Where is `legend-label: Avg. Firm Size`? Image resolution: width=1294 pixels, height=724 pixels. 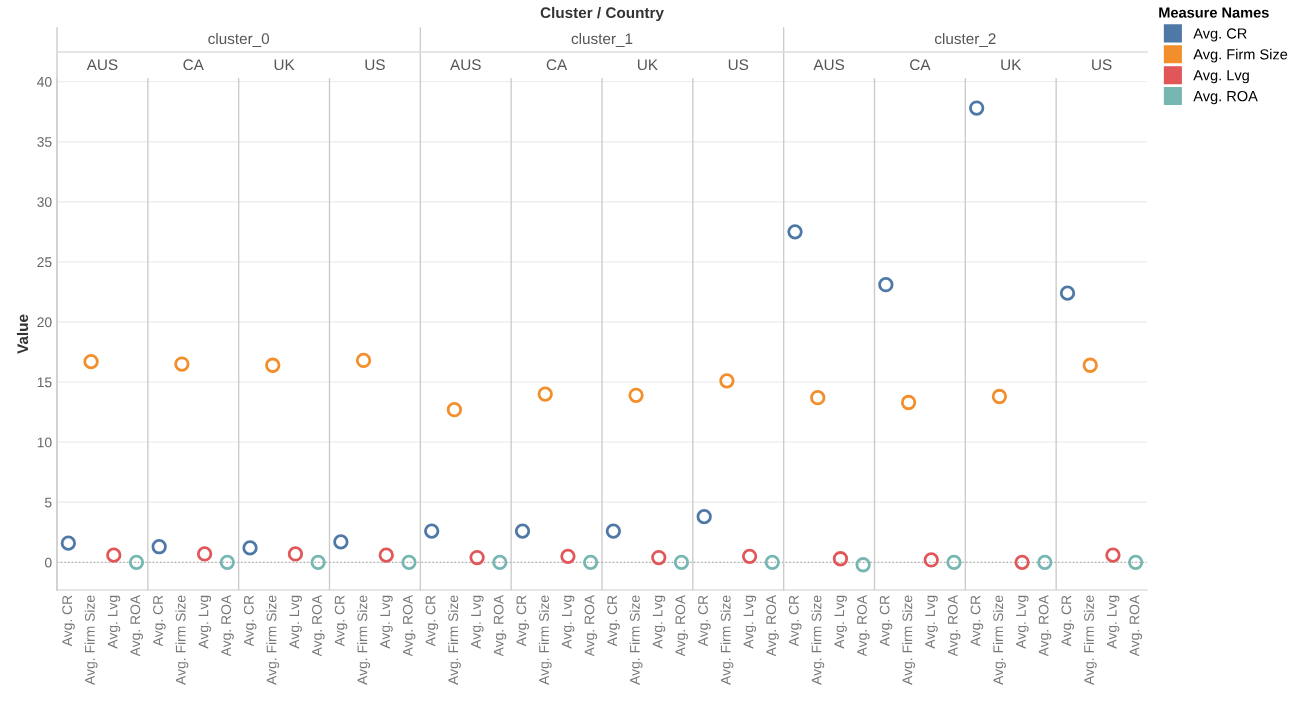
legend-label: Avg. Firm Size is located at coordinates (1240, 55).